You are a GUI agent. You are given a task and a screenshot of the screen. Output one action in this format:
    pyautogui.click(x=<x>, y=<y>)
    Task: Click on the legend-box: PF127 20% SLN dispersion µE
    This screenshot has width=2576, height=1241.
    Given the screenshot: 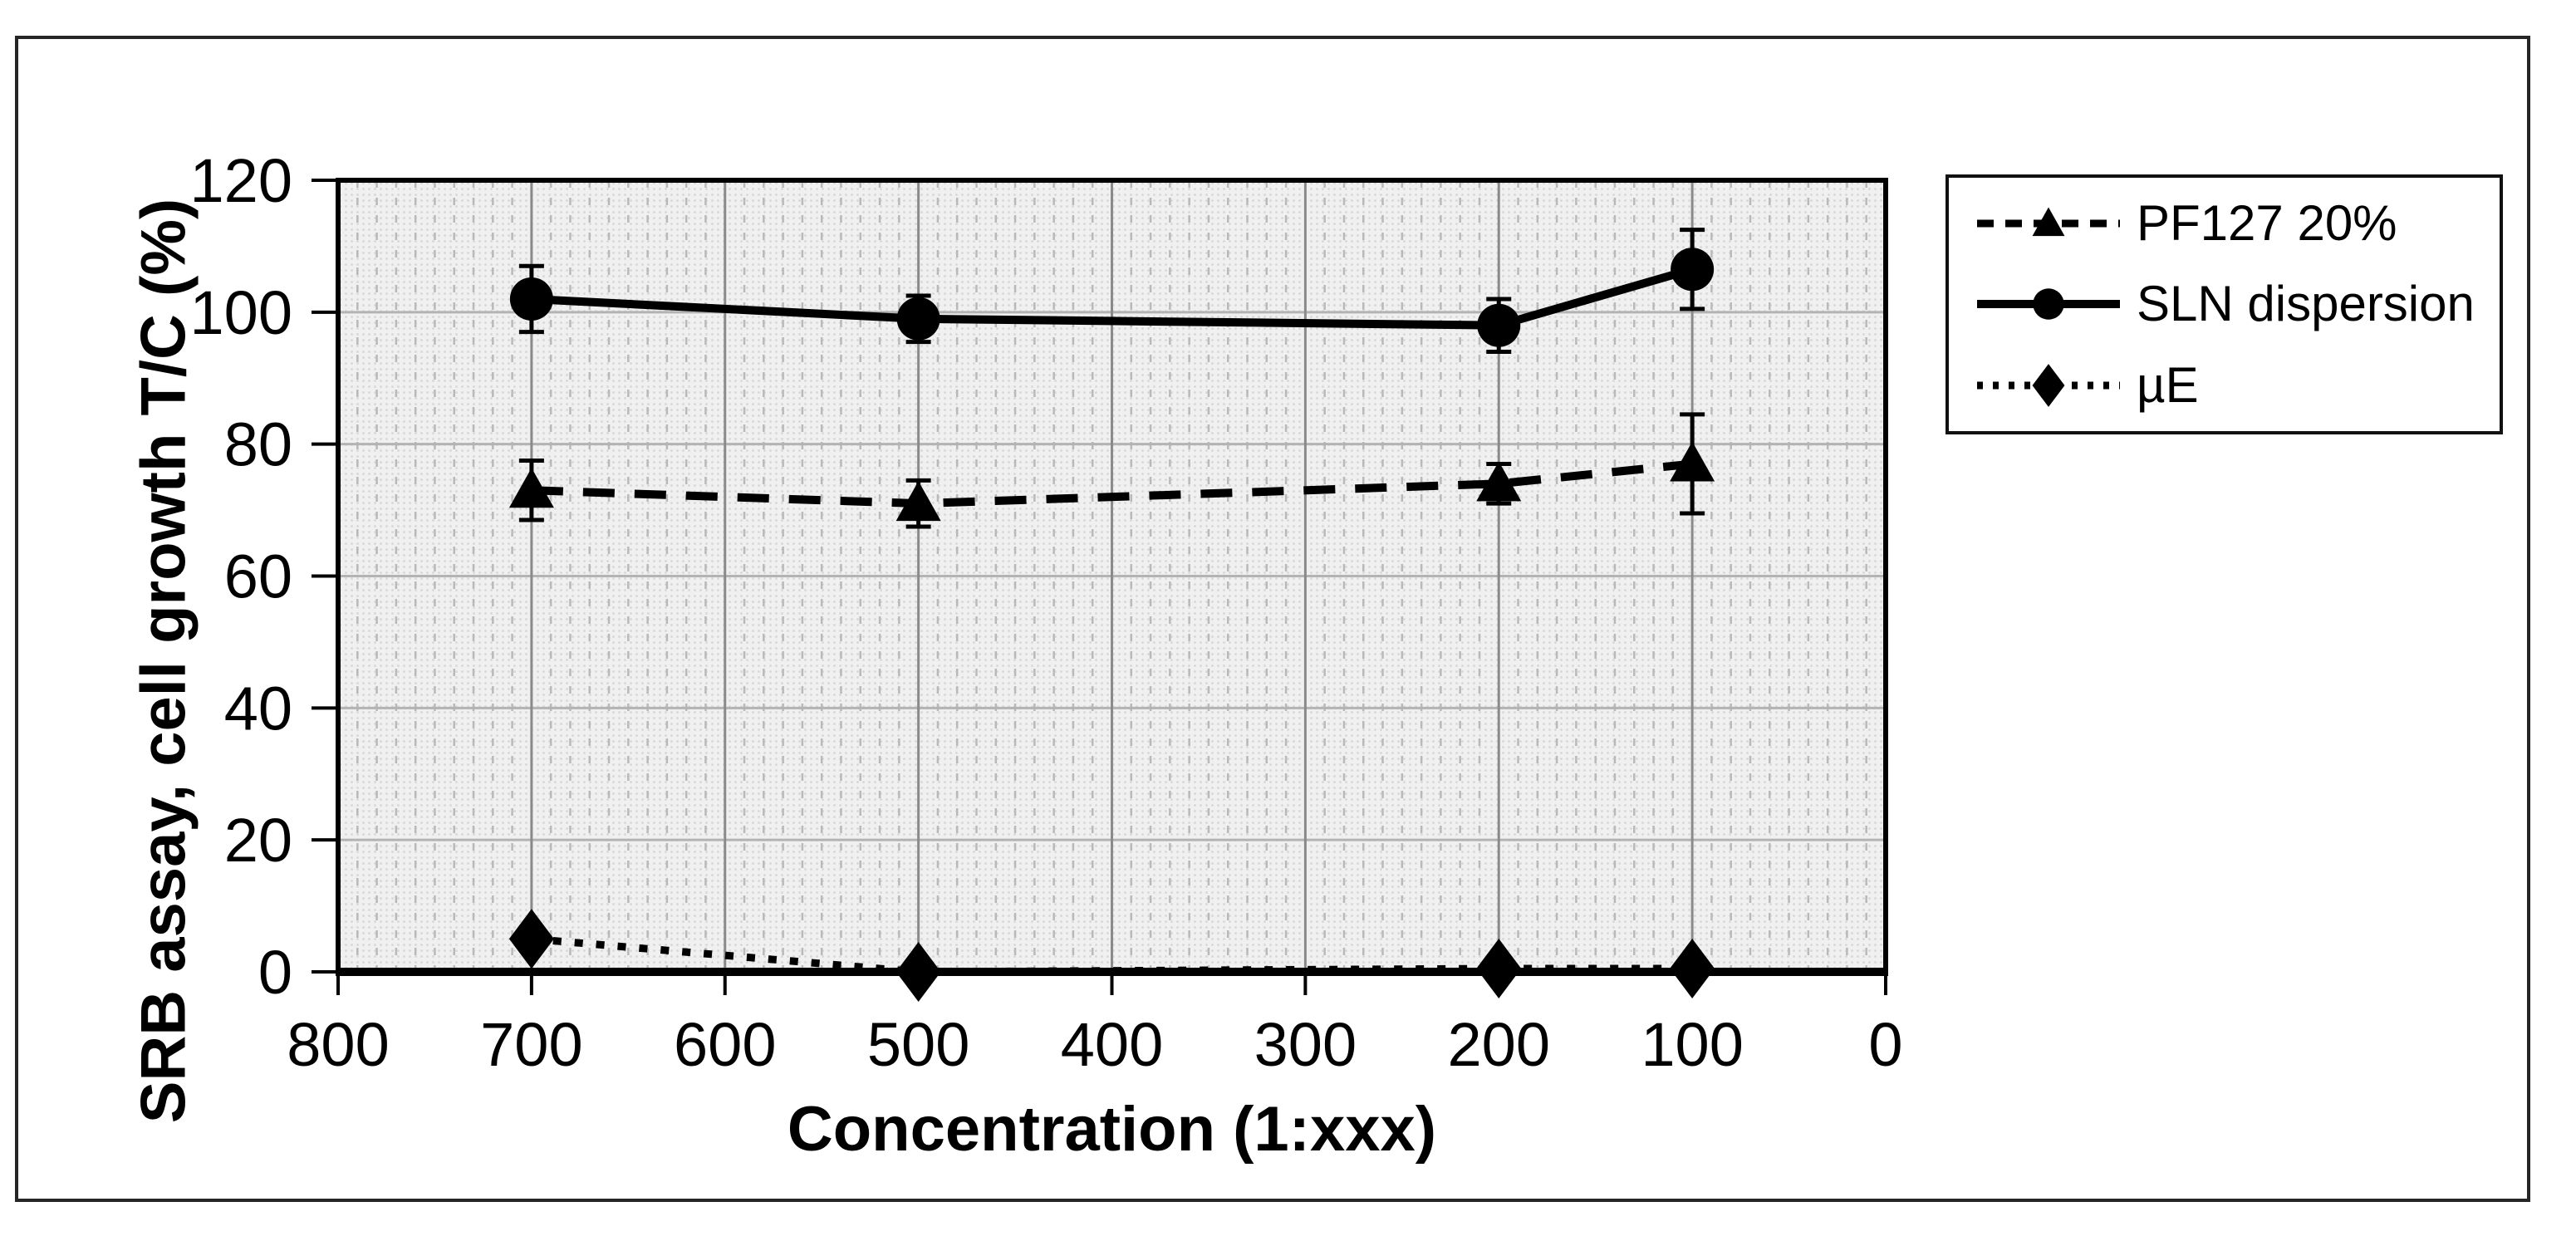 What is the action you would take?
    pyautogui.click(x=2224, y=304)
    